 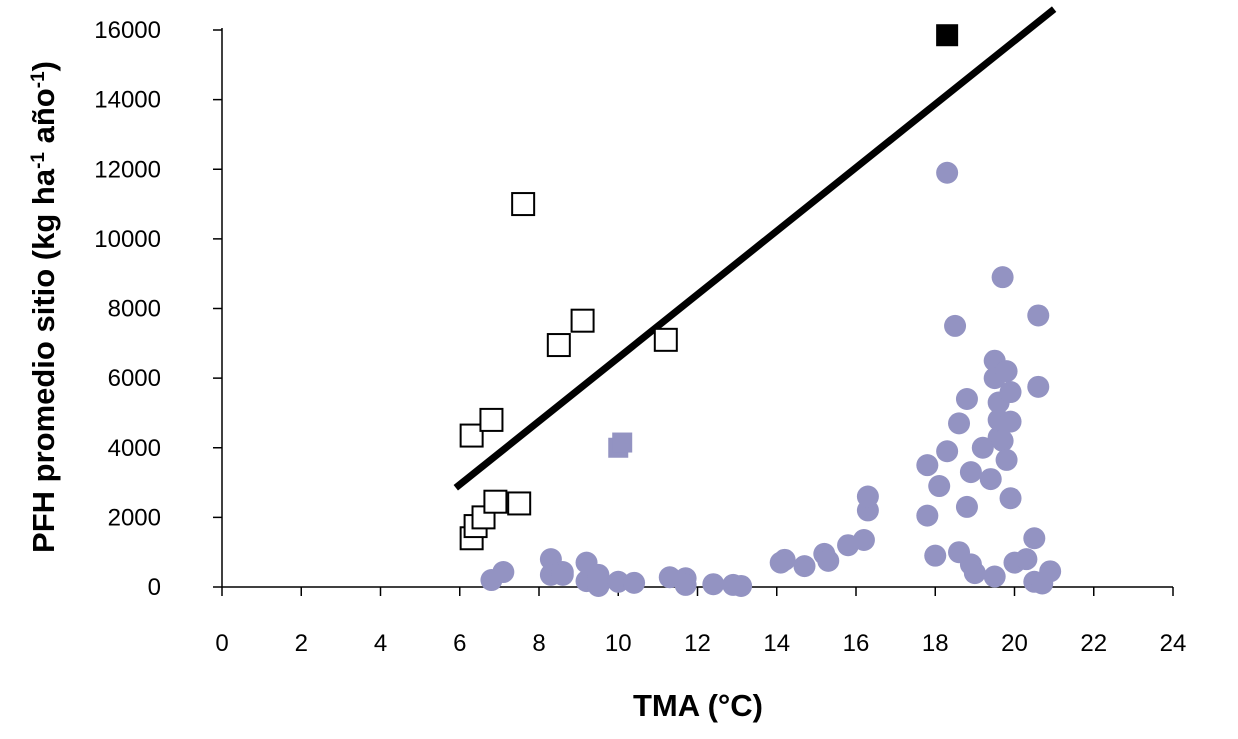 What do you see at coordinates (127, 169) in the screenshot?
I see `y-tick-label: 12000` at bounding box center [127, 169].